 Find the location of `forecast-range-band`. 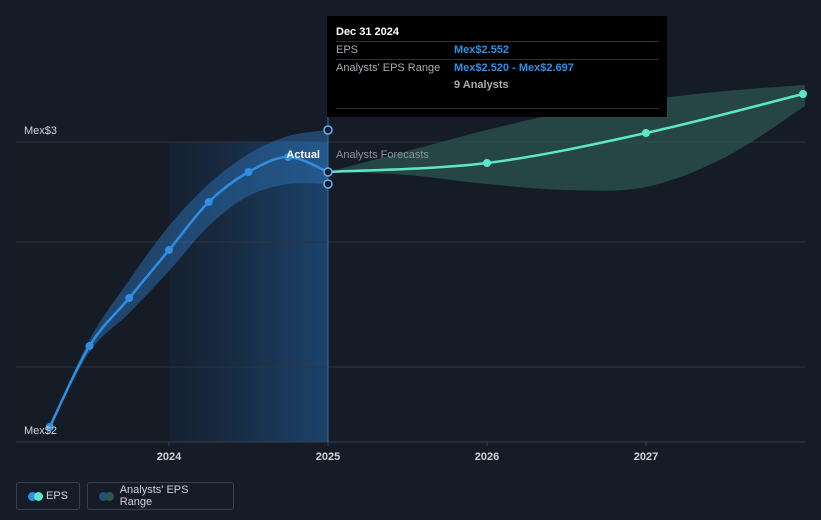

forecast-range-band is located at coordinates (566, 138).